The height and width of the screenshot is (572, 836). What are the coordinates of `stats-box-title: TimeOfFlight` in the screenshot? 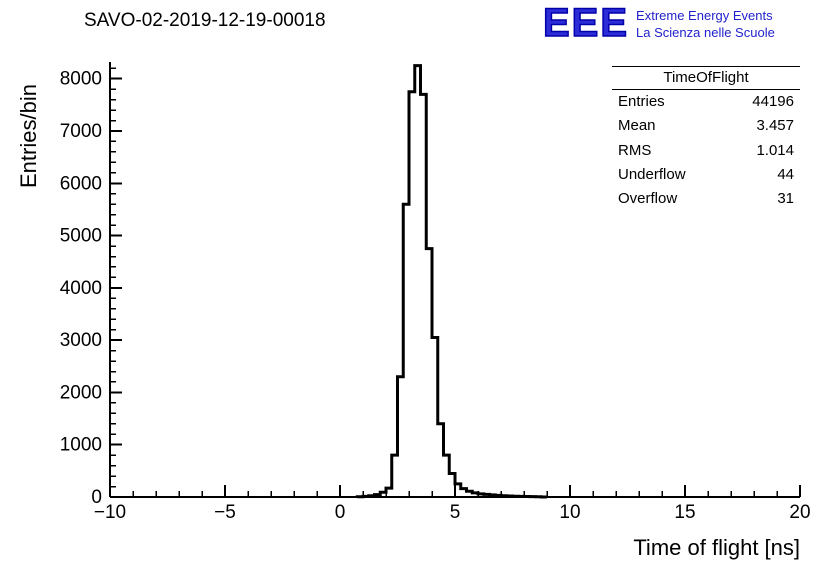 It's located at (706, 78).